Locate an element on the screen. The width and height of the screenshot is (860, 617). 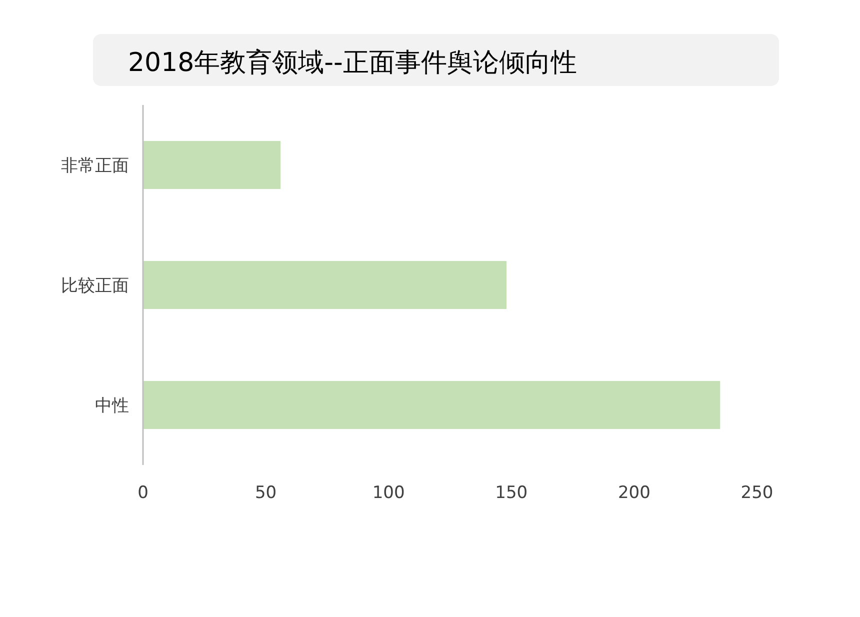
y-tick-label: 非常正面 is located at coordinates (95, 166).